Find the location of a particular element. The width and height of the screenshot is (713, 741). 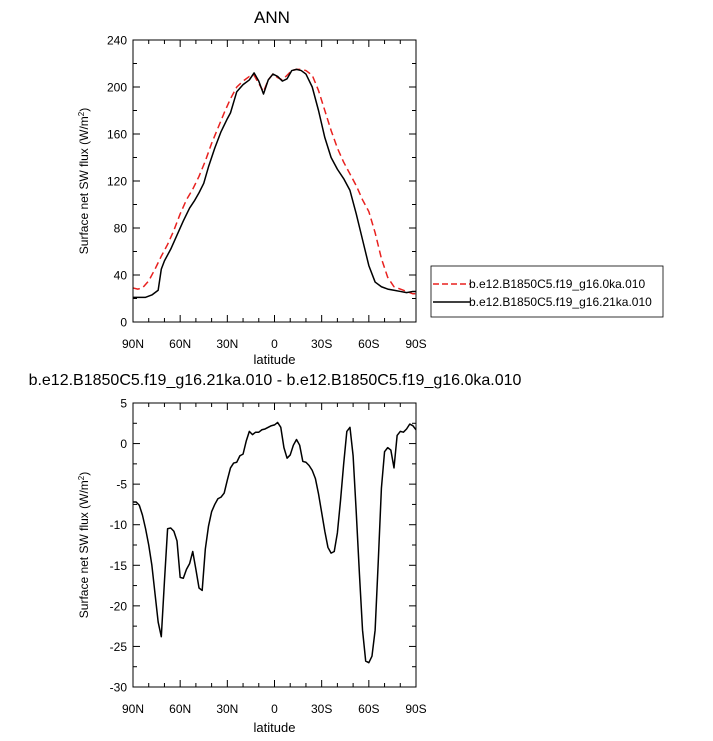

bottom-ytick-label: -10 is located at coordinates (119, 525).